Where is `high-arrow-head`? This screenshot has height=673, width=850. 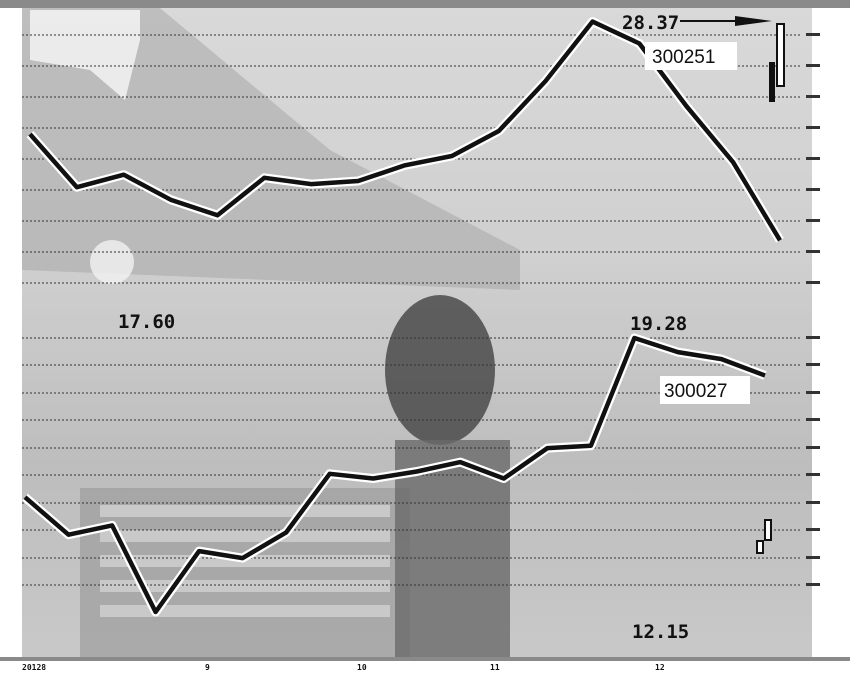 high-arrow-head is located at coordinates (753, 21).